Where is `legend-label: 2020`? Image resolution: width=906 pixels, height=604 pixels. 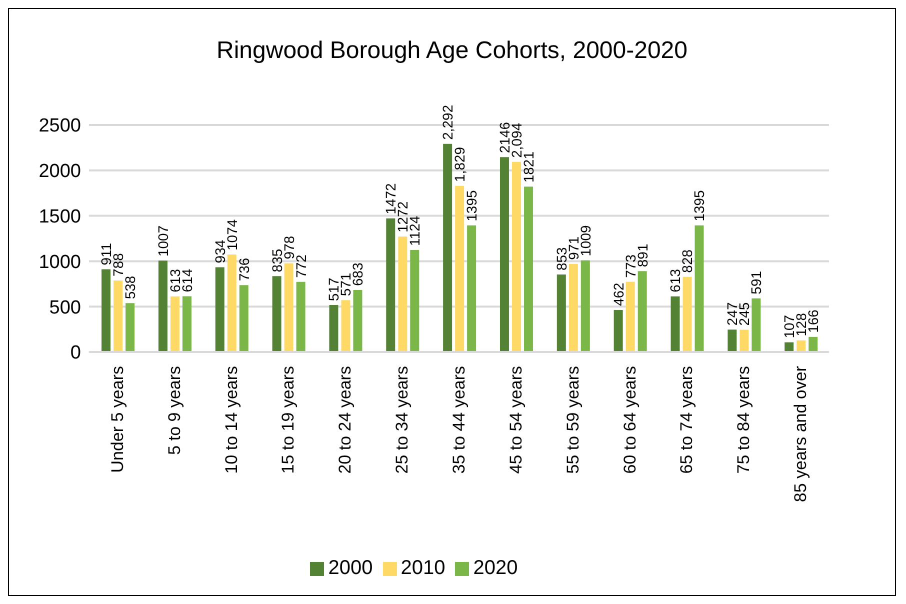
legend-label: 2020 is located at coordinates (495, 568).